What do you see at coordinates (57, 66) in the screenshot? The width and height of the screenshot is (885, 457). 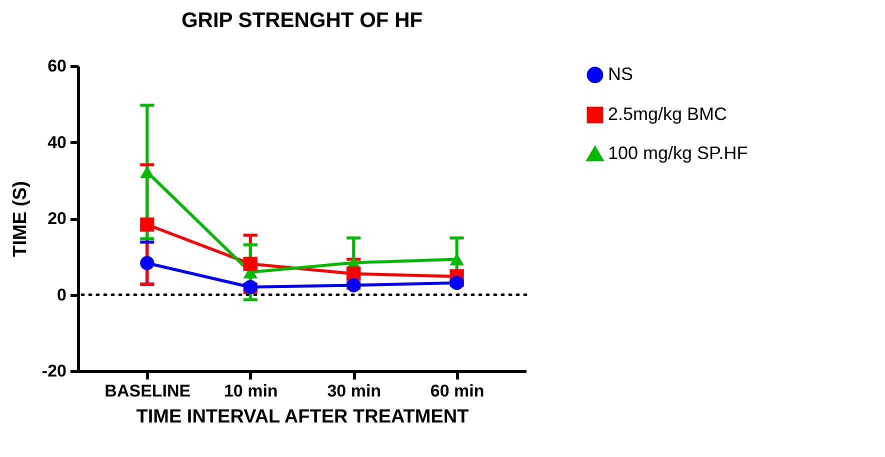 I see `y-tick-label: 60` at bounding box center [57, 66].